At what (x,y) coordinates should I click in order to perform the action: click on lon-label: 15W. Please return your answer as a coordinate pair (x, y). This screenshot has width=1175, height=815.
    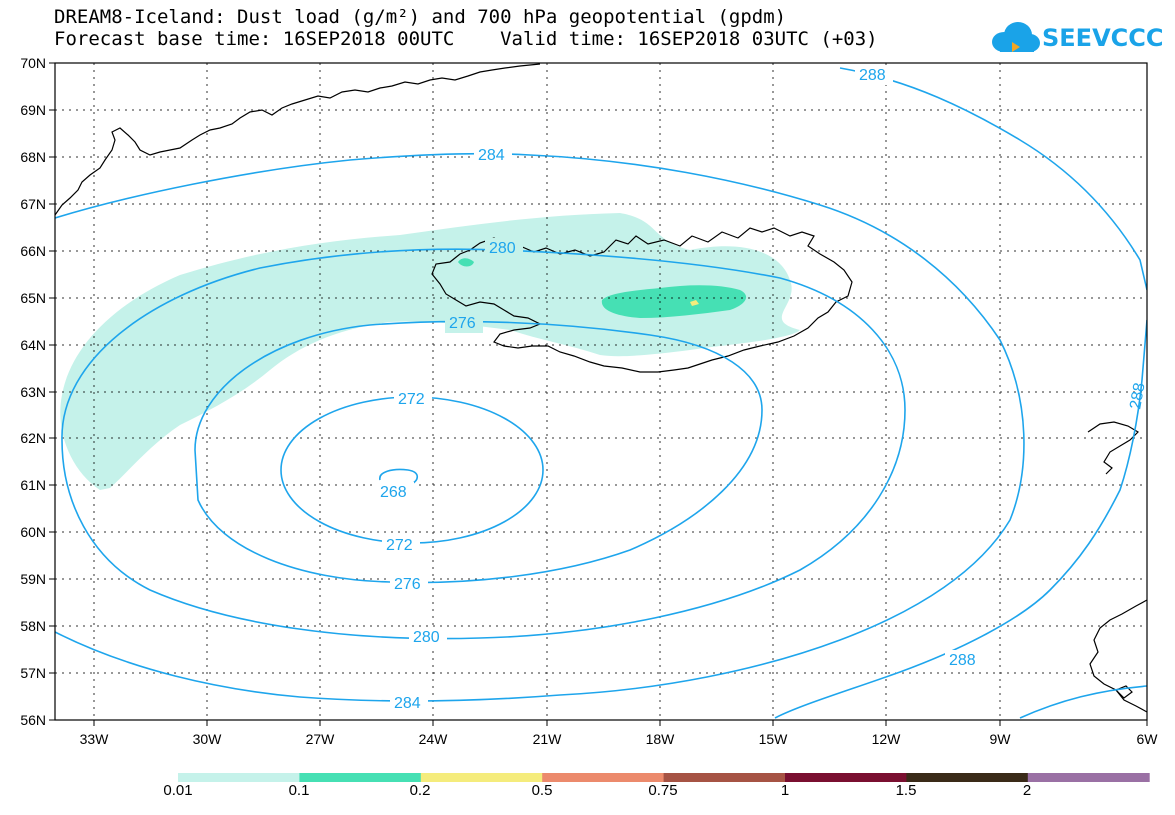
    Looking at the image, I should click on (774, 739).